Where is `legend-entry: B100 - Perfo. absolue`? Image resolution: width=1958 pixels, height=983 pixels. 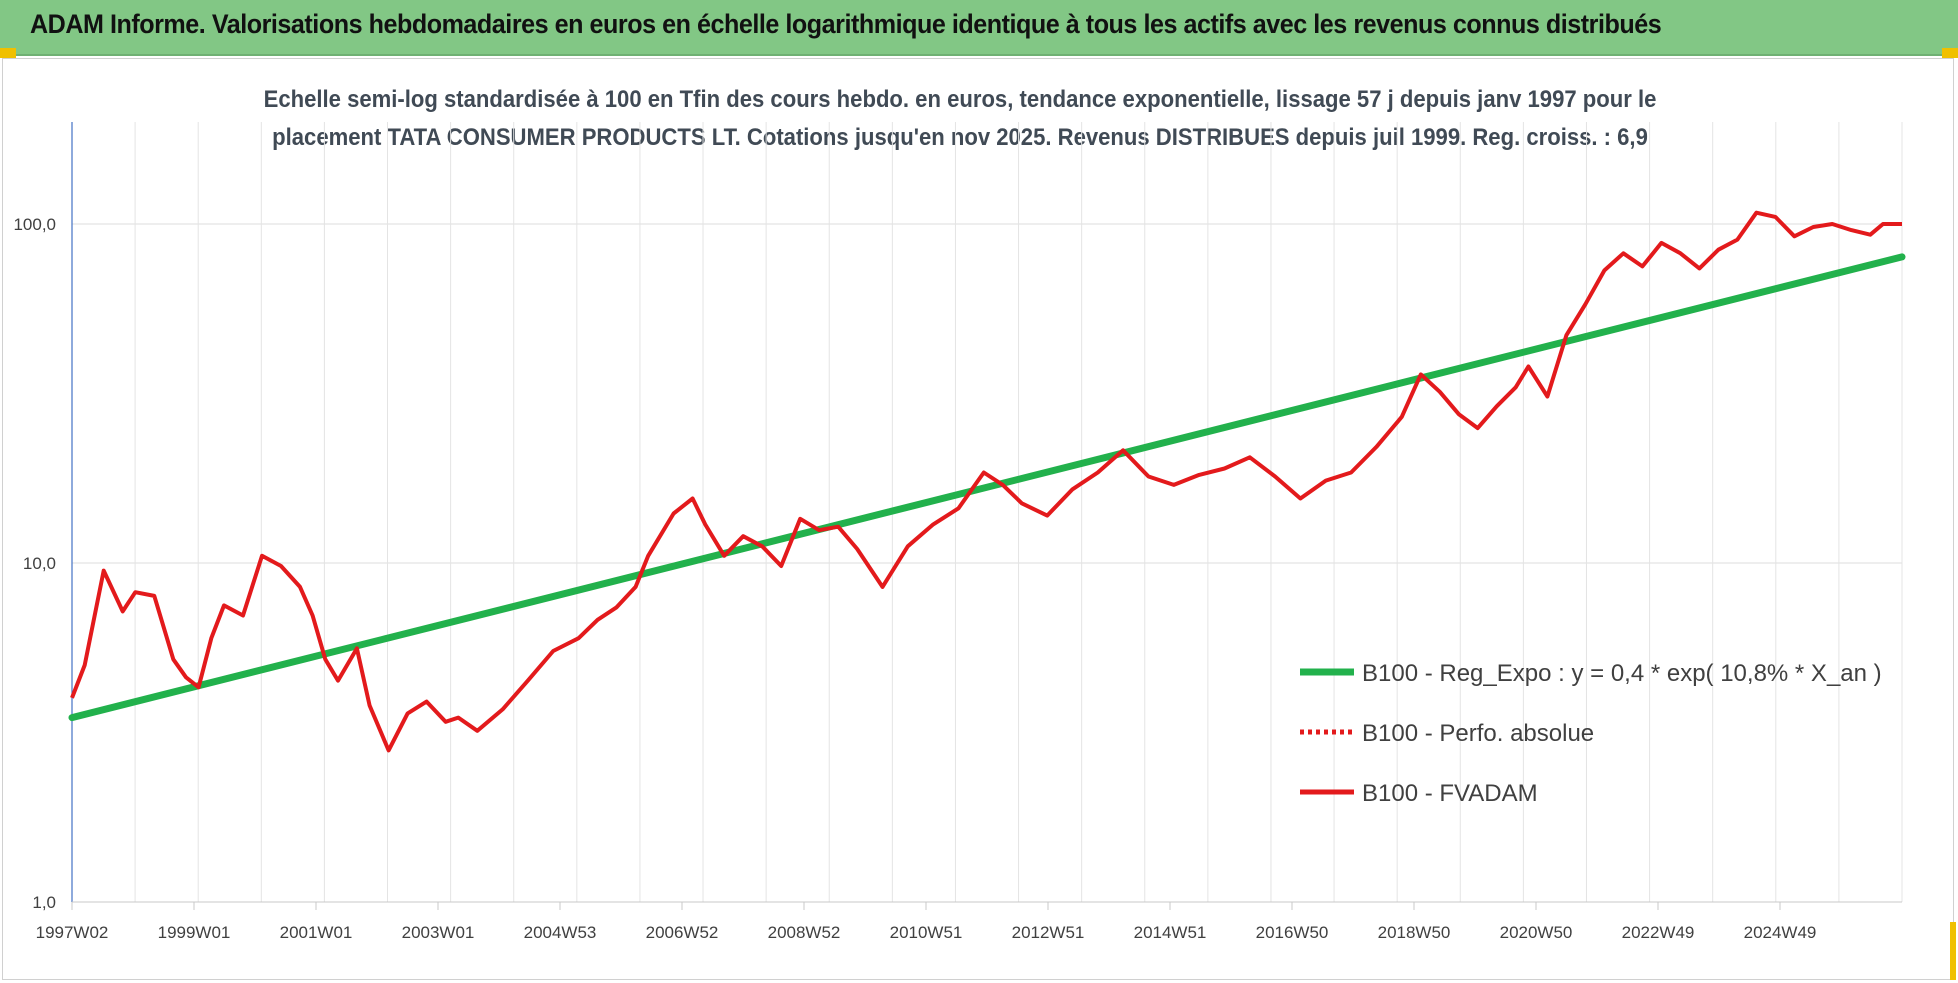
legend-entry: B100 - Perfo. absolue is located at coordinates (1478, 733).